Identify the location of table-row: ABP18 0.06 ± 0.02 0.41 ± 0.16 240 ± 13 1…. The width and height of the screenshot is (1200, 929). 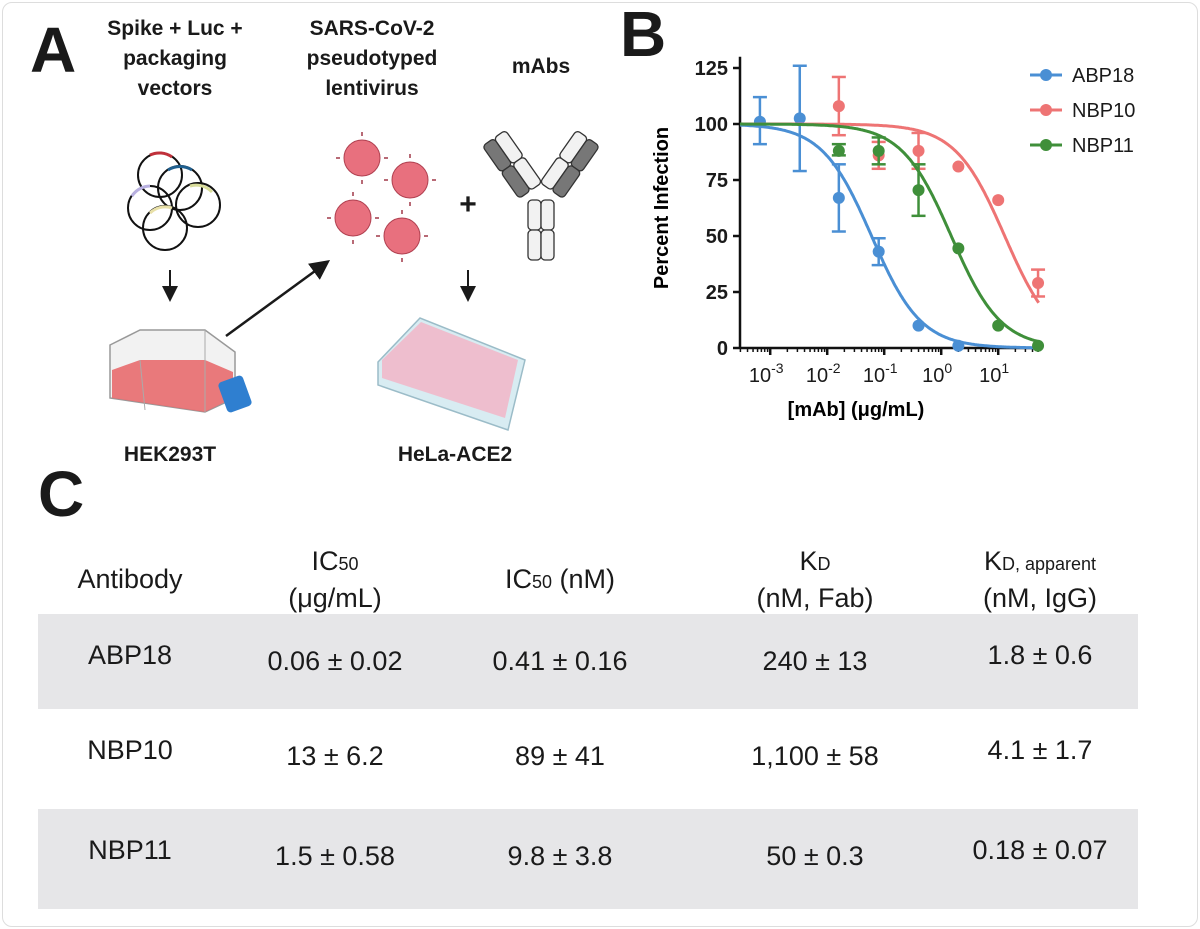
(588, 661).